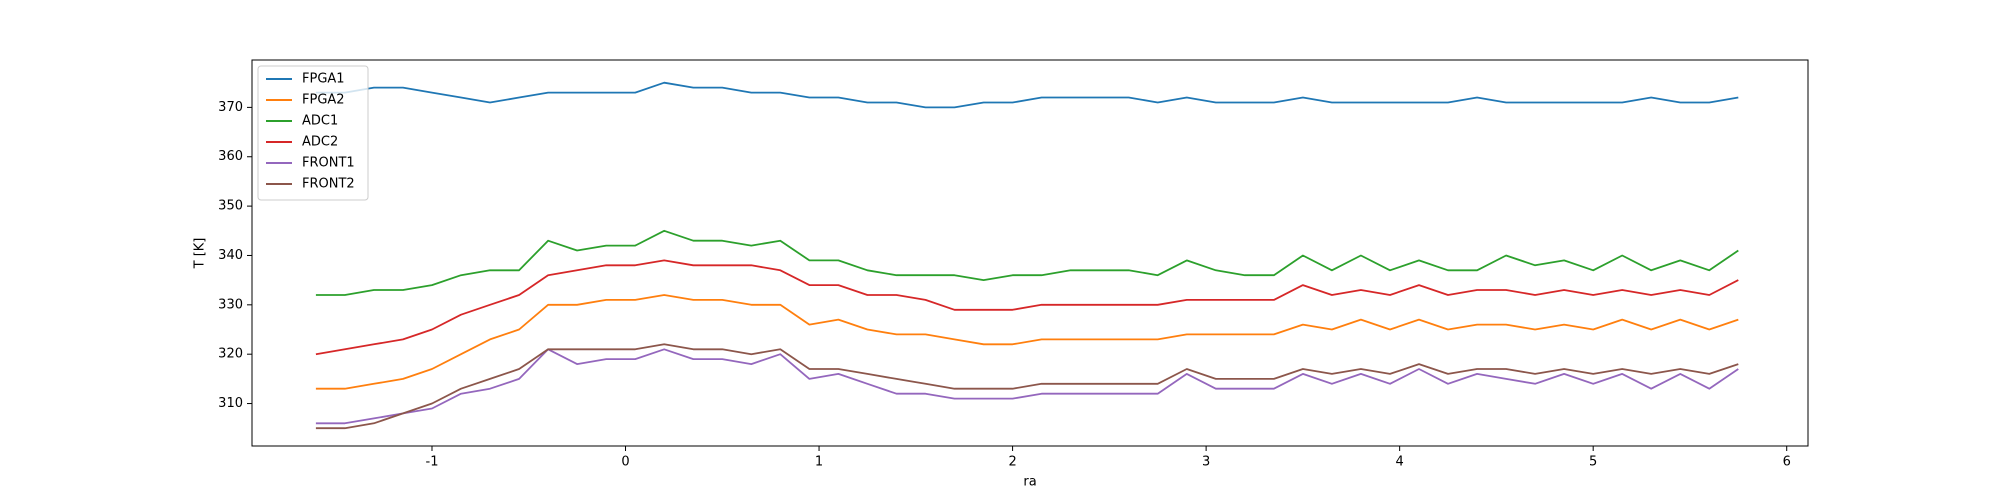 The width and height of the screenshot is (2000, 500). I want to click on x-tick-label: 1, so click(819, 462).